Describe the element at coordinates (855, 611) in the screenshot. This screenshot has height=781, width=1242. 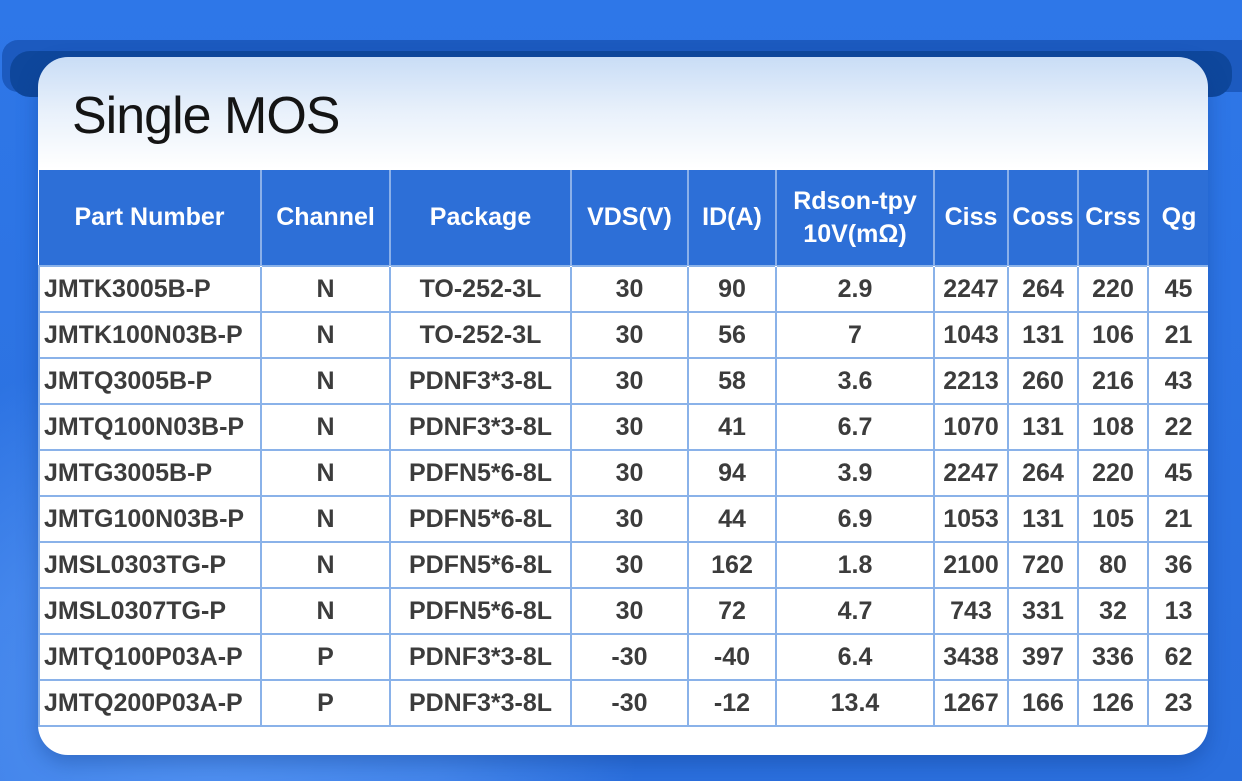
I see `table-cell: 4.7` at that location.